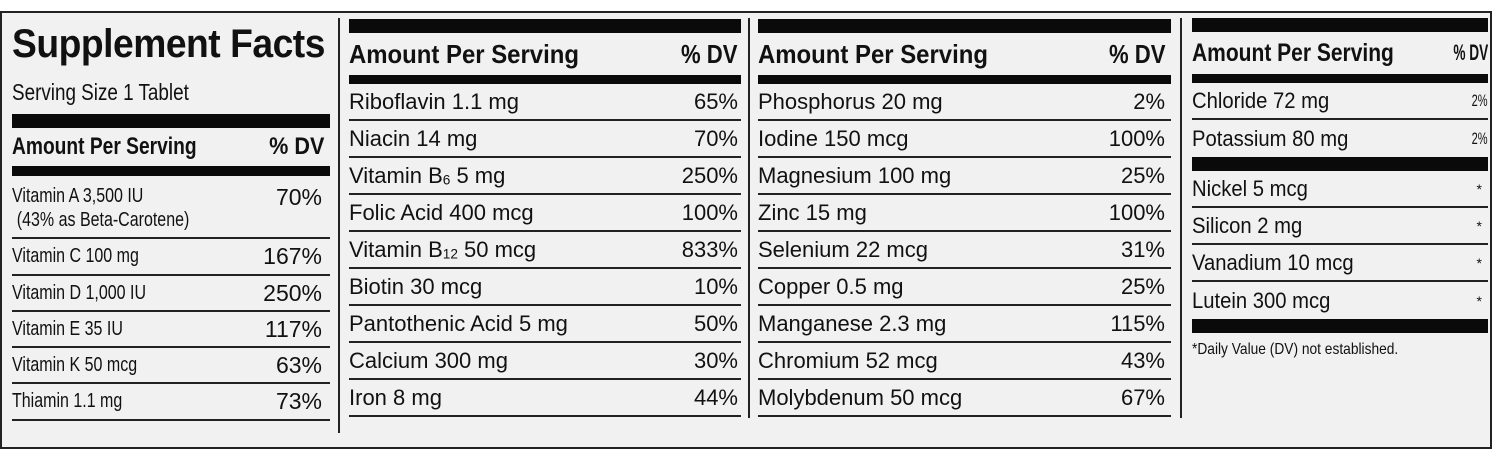 The image size is (1500, 460). Describe the element at coordinates (715, 101) in the screenshot. I see `nutrient-dv: 65%` at that location.